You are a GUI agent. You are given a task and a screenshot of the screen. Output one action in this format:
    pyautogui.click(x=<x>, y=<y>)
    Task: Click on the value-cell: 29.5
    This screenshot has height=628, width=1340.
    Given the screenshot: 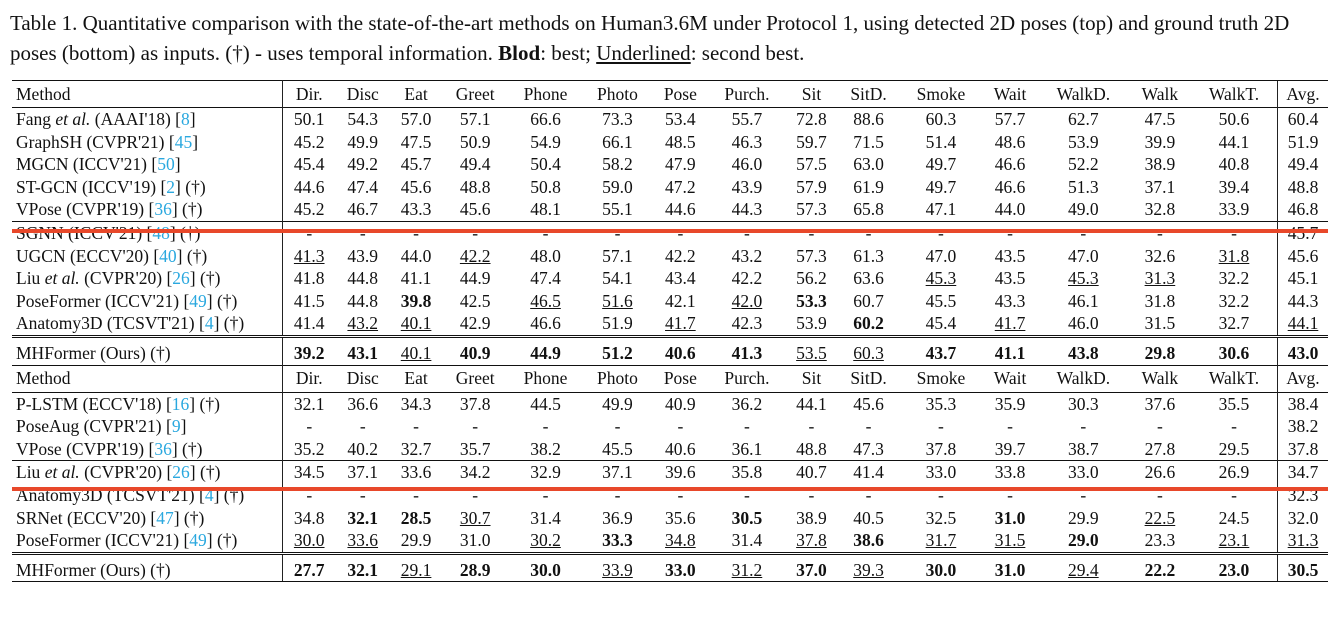 What is the action you would take?
    pyautogui.click(x=1234, y=448)
    